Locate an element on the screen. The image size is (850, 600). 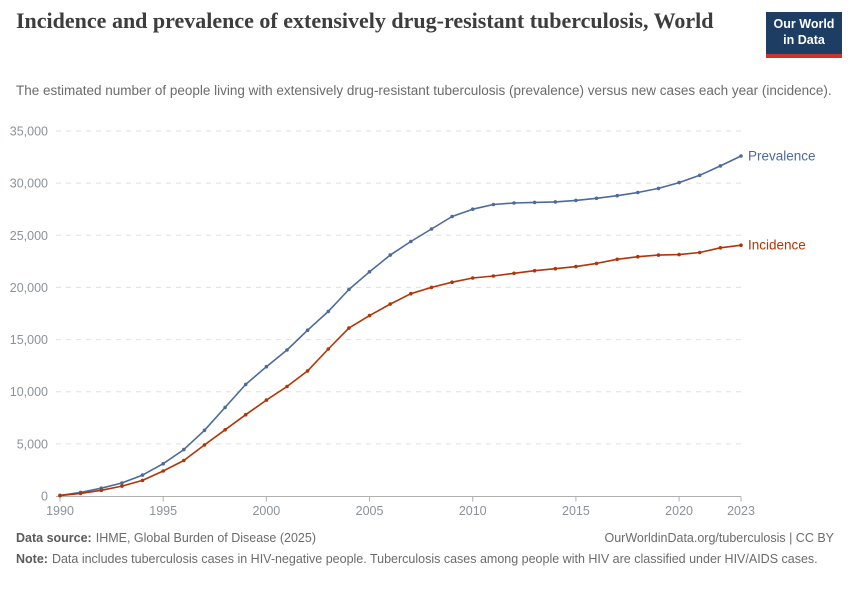
x-tick-label: 2005 is located at coordinates (370, 511).